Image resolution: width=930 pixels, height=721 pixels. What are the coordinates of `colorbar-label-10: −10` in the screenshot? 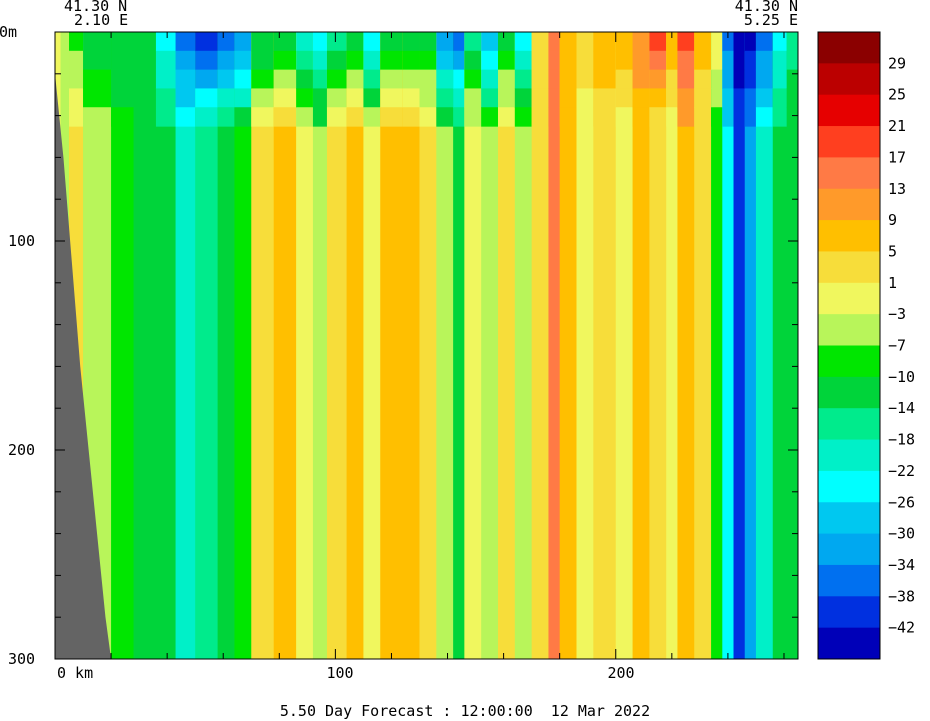 It's located at (901, 377).